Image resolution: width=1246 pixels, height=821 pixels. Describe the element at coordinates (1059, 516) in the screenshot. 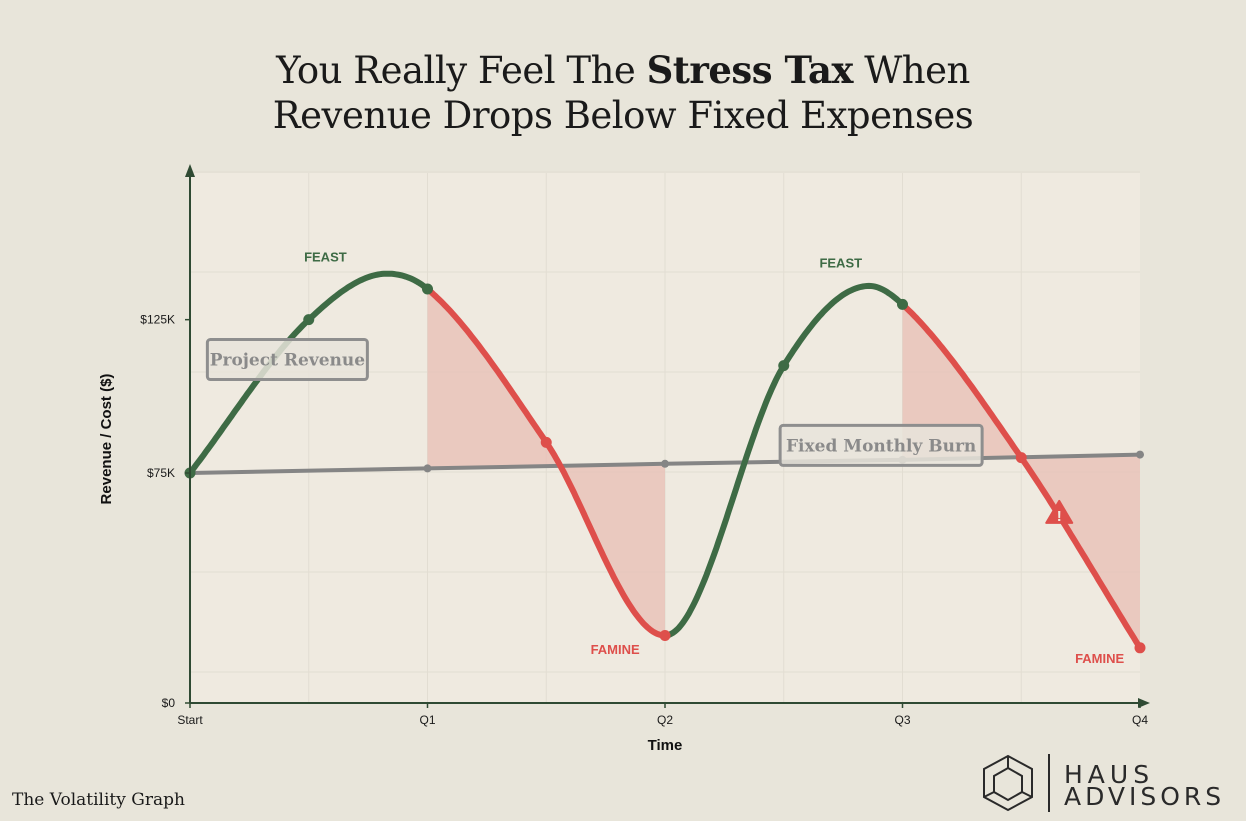

I see `warning-icon-mark: !` at that location.